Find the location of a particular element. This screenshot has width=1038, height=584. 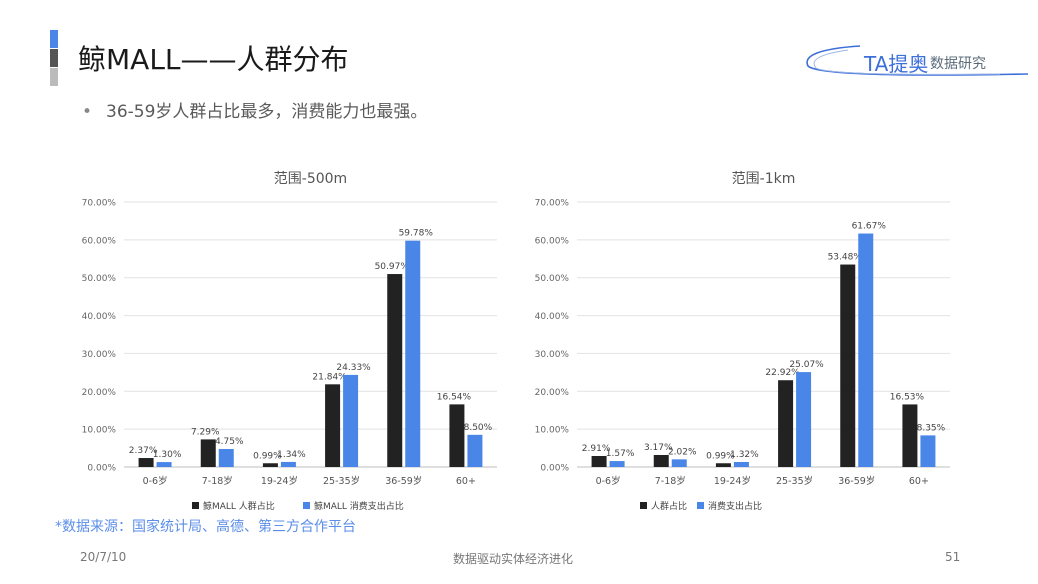

data-label: 59.78% is located at coordinates (416, 234).